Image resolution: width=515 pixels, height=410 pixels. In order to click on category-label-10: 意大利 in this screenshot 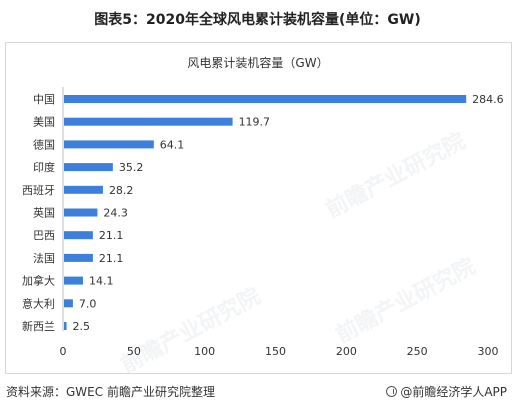, I will do `click(38, 303)`.